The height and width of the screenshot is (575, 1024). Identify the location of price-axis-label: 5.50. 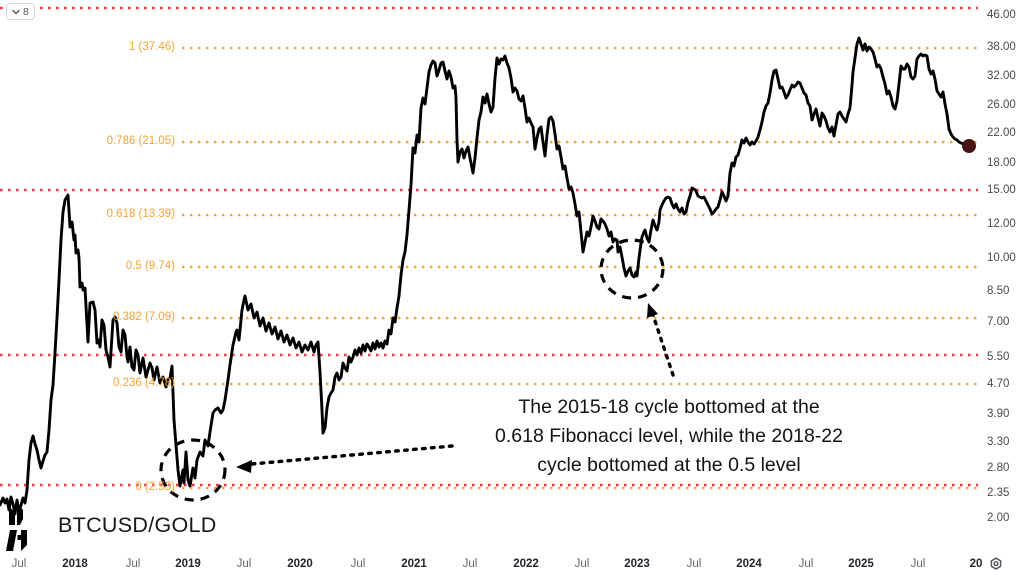
(998, 357).